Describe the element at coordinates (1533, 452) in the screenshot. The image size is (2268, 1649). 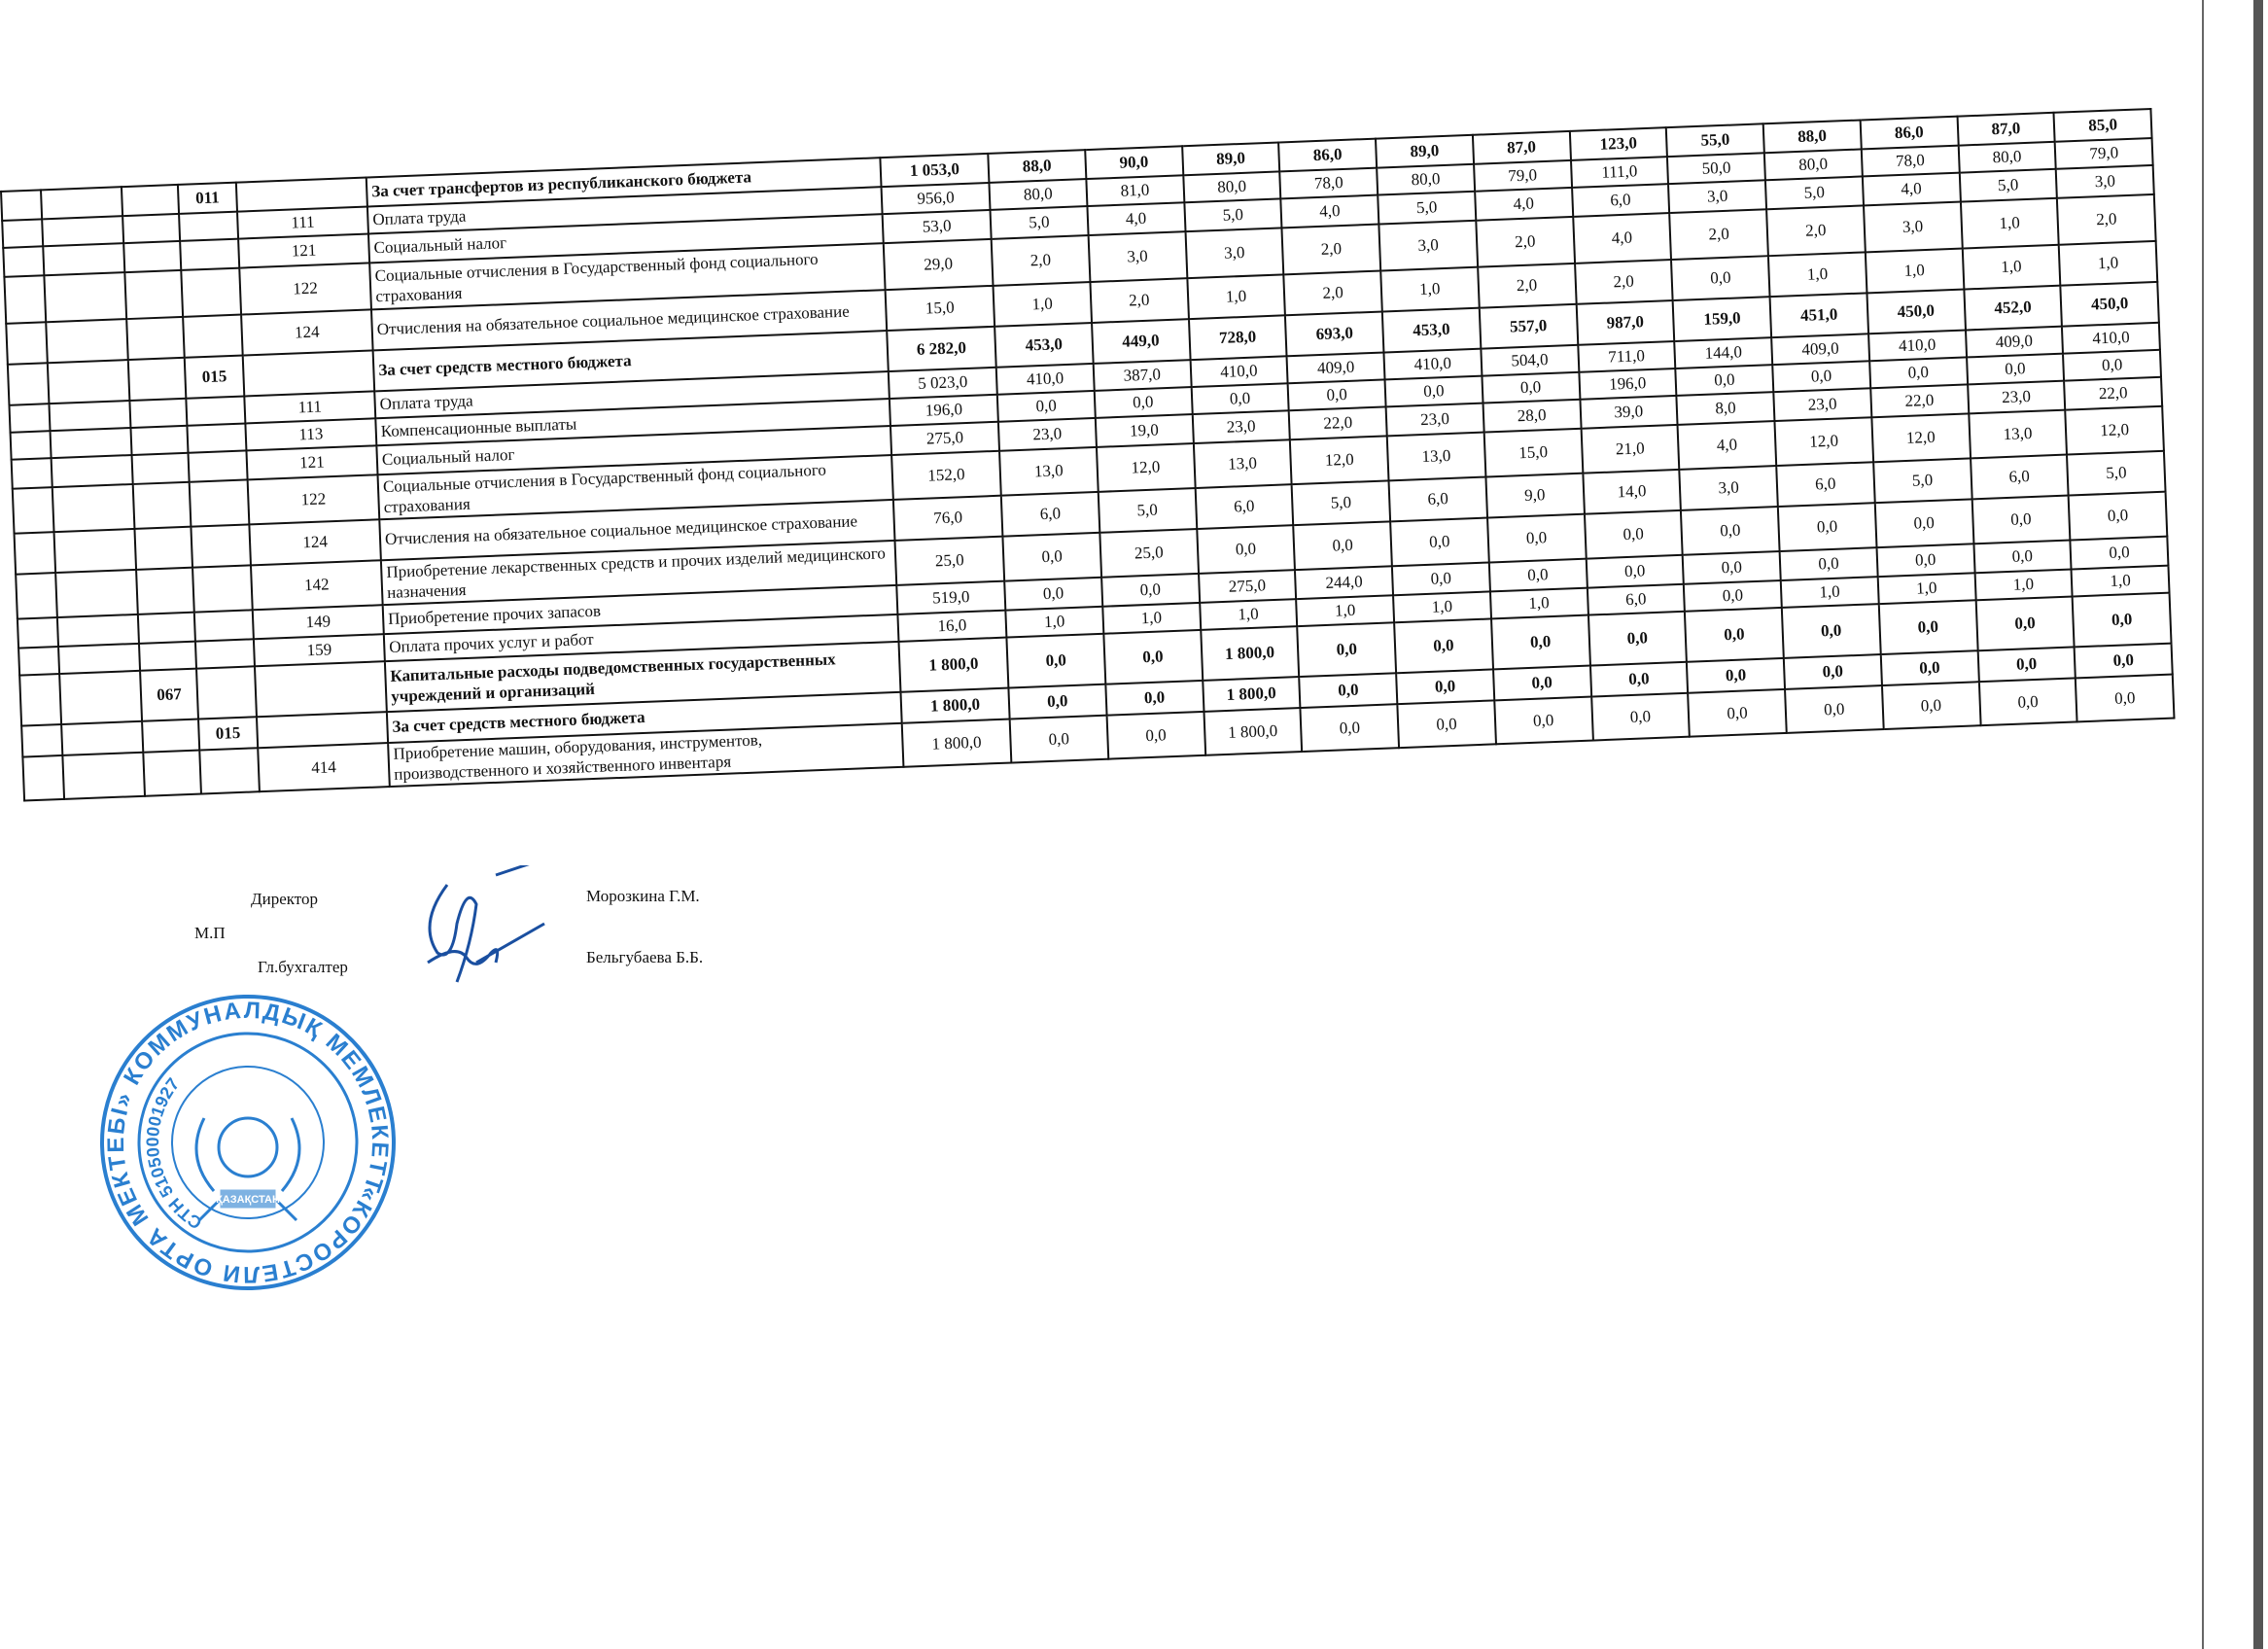
I see `month-value-cell: 15,0` at that location.